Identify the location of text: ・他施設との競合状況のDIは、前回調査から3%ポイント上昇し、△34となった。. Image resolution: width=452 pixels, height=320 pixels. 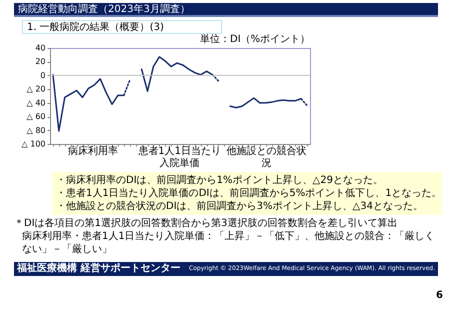
(240, 206).